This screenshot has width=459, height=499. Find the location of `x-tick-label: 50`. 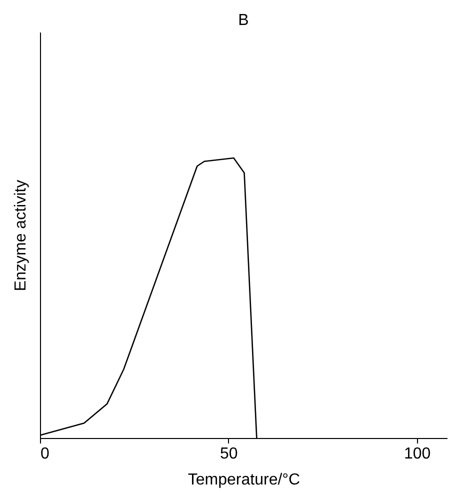

x-tick-label: 50 is located at coordinates (229, 454).